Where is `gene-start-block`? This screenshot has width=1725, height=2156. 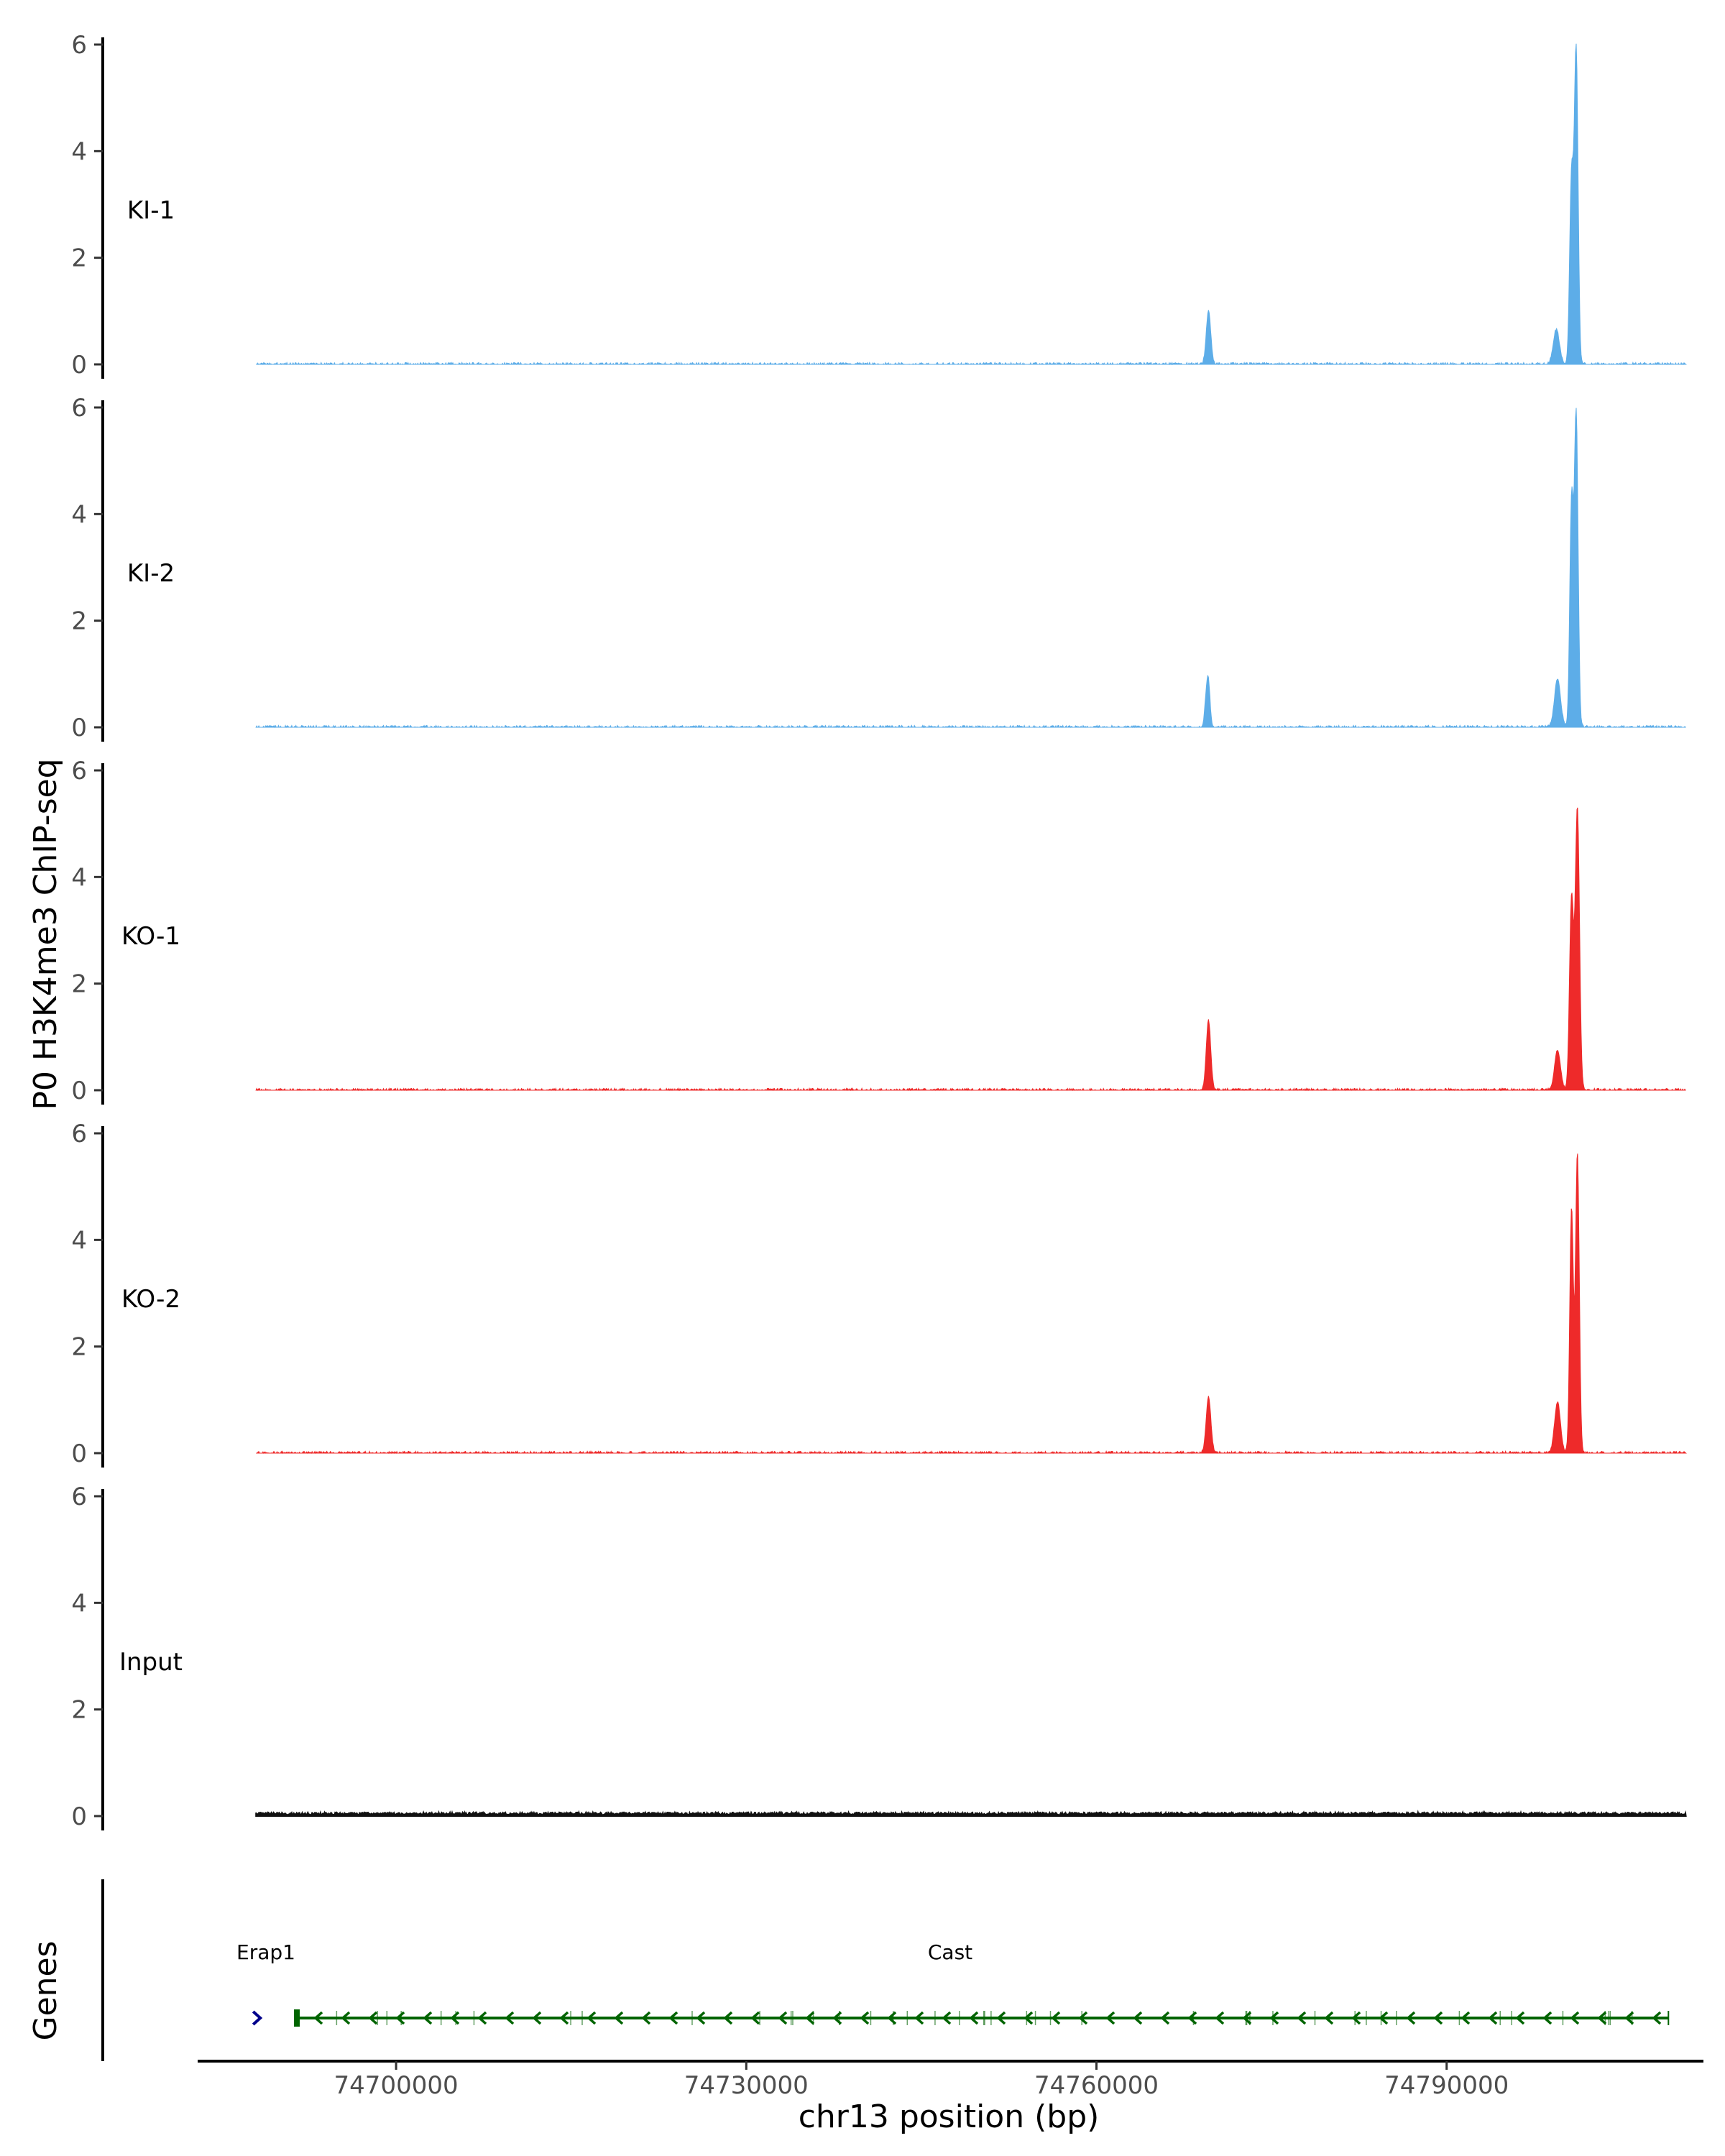 gene-start-block is located at coordinates (297, 2018).